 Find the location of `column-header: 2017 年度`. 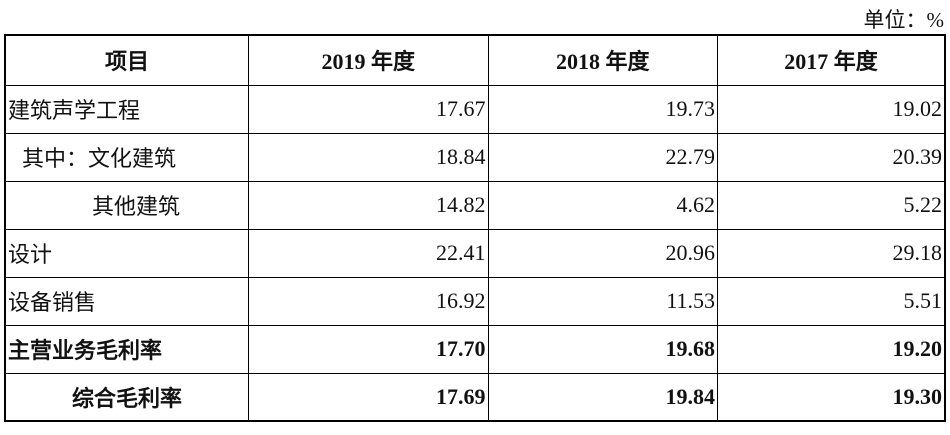

column-header: 2017 年度 is located at coordinates (831, 60).